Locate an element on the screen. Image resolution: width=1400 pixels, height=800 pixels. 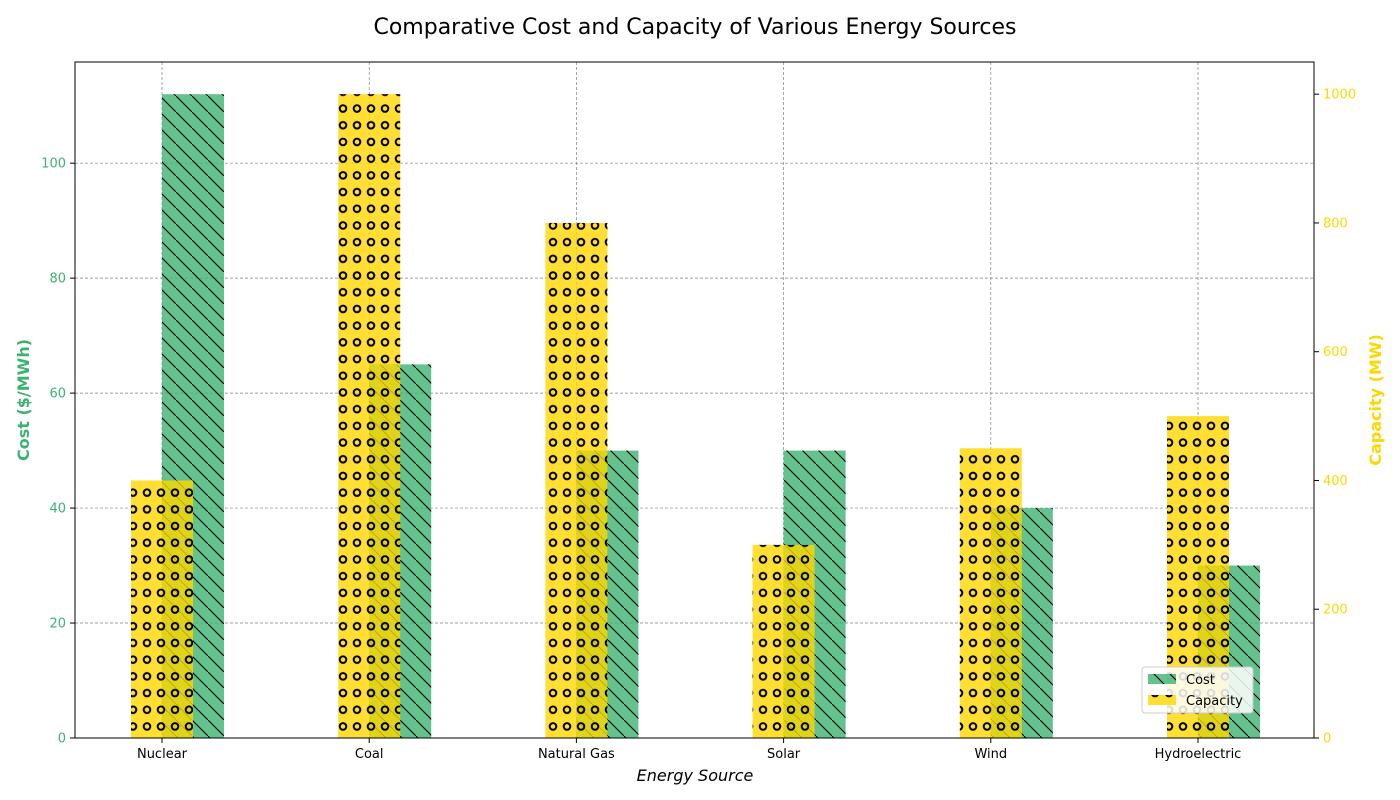
y-axis-left-label: Cost ($/MWh) is located at coordinates (23, 400).